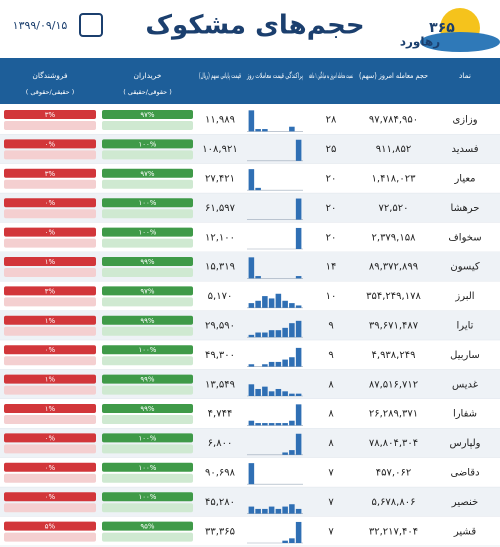 The height and width of the screenshot is (547, 500). Describe the element at coordinates (219, 149) in the screenshot. I see `cell-price: ۱۰۸,۹۲۱` at that location.